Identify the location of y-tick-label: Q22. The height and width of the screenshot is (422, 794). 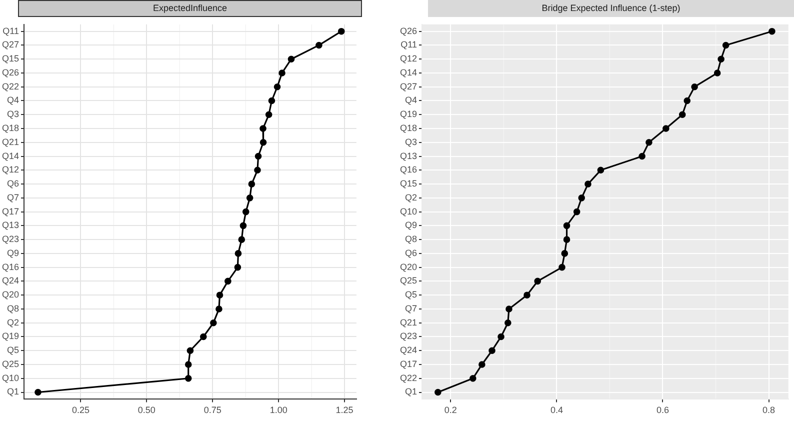
(409, 377).